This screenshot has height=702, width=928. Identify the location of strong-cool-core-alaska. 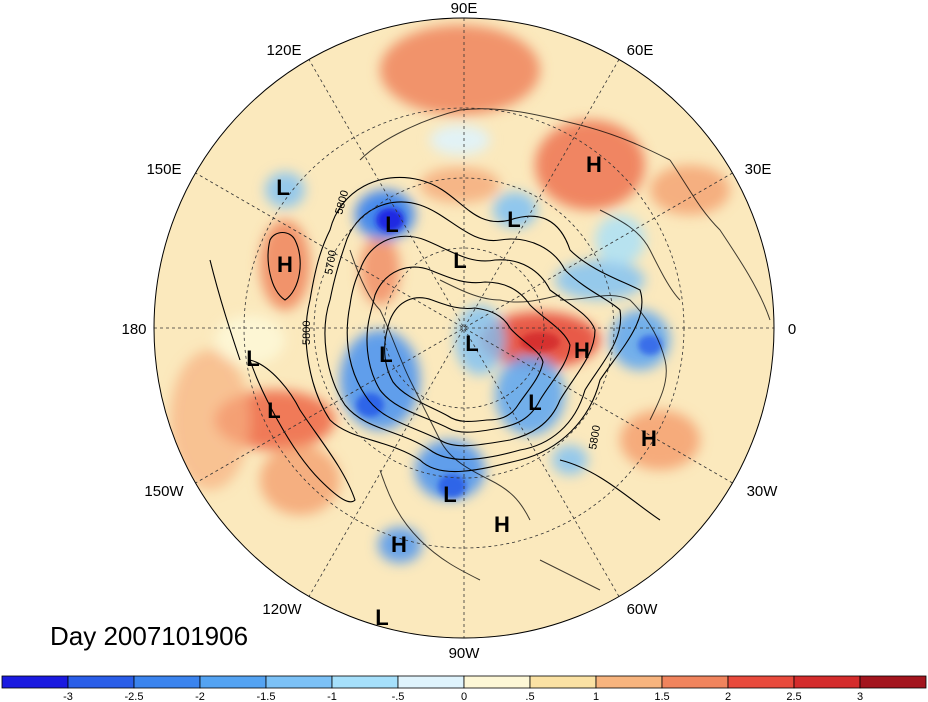
(370, 405).